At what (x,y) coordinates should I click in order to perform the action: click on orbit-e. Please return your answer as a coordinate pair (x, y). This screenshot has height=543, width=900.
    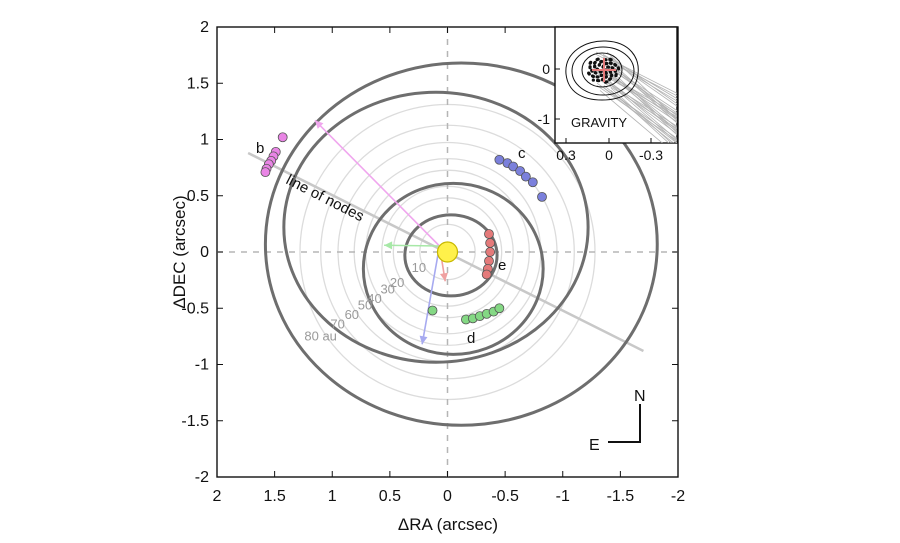
    Looking at the image, I should click on (451, 255).